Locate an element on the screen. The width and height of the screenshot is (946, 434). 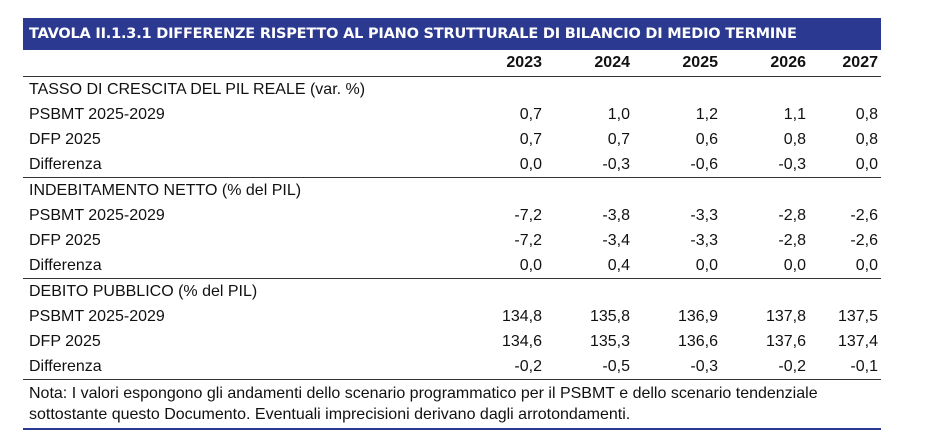
section-heading: TASSO DI CRESCITA DEL PIL REALE (var. %) is located at coordinates (197, 89).